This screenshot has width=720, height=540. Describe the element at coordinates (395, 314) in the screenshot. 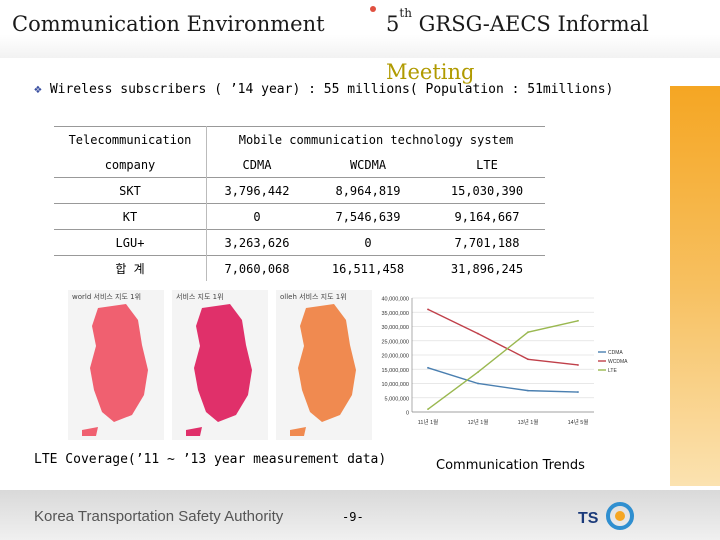

I see `y-tick-label: 35,000,000` at that location.